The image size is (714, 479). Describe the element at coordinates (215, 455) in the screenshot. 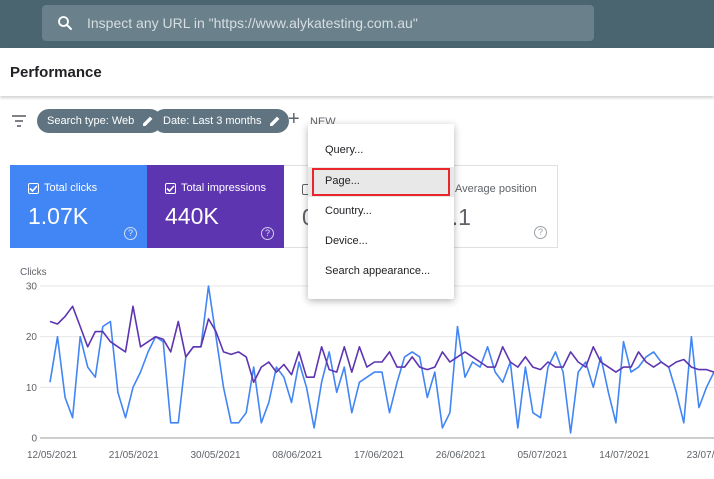

I see `x-tick-label: 30/05/2021` at that location.